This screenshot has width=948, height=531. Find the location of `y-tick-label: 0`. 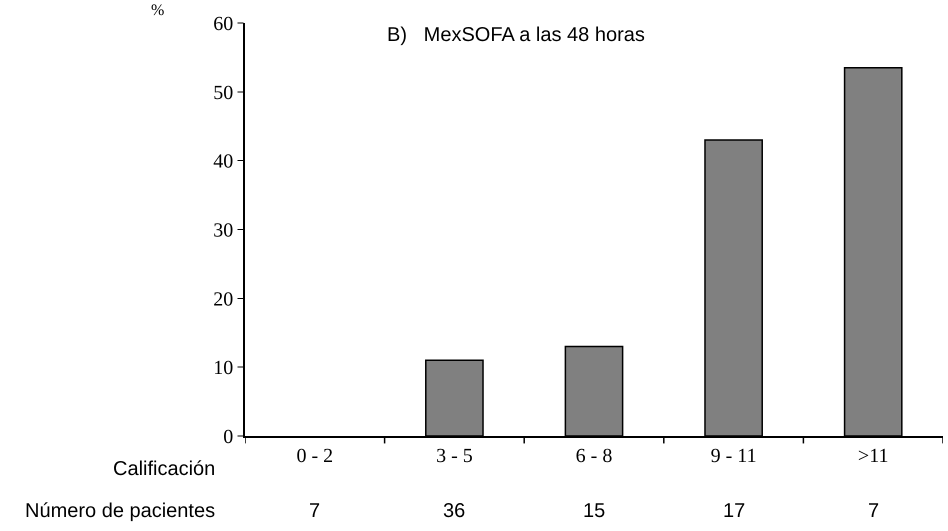

y-tick-label: 0 is located at coordinates (228, 437).